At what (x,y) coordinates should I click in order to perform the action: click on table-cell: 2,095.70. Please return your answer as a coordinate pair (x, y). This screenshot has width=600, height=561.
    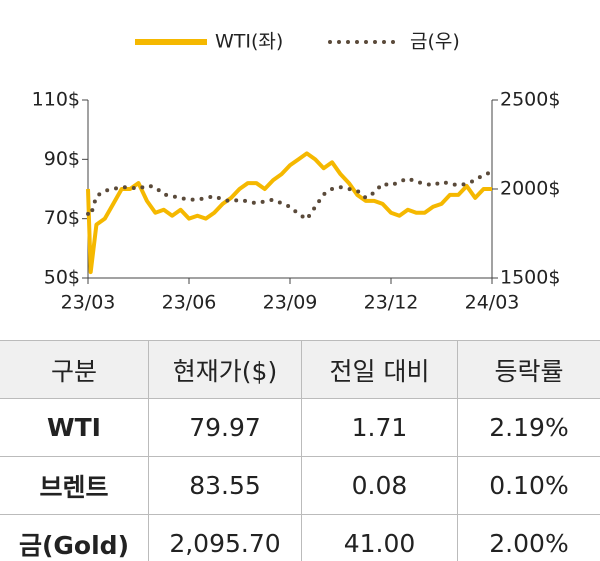
    Looking at the image, I should click on (225, 537).